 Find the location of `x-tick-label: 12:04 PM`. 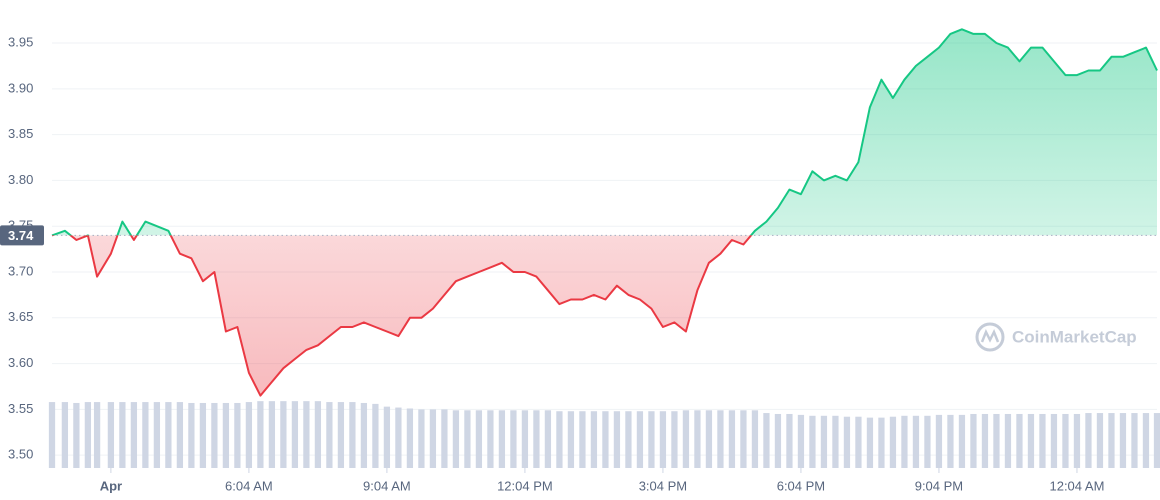

x-tick-label: 12:04 PM is located at coordinates (525, 485).